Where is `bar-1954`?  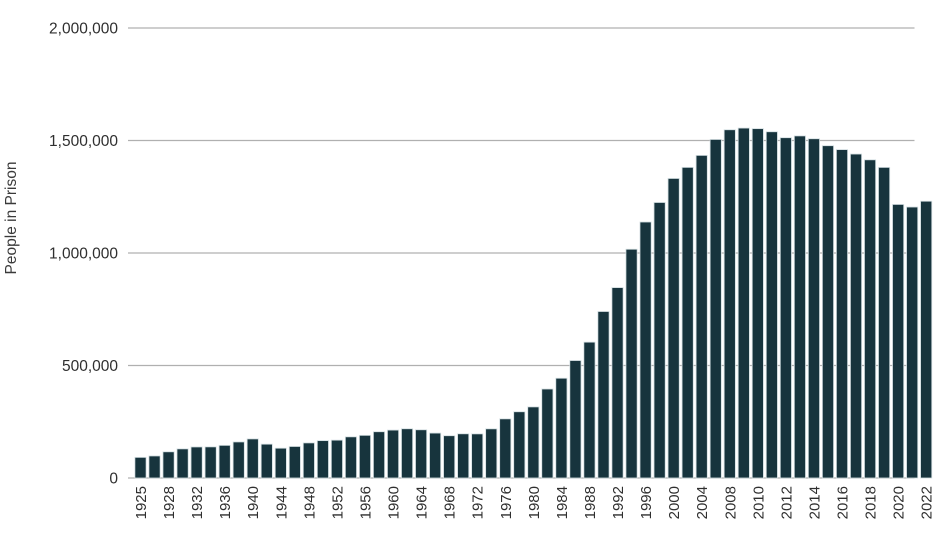
bar-1954 is located at coordinates (350, 457).